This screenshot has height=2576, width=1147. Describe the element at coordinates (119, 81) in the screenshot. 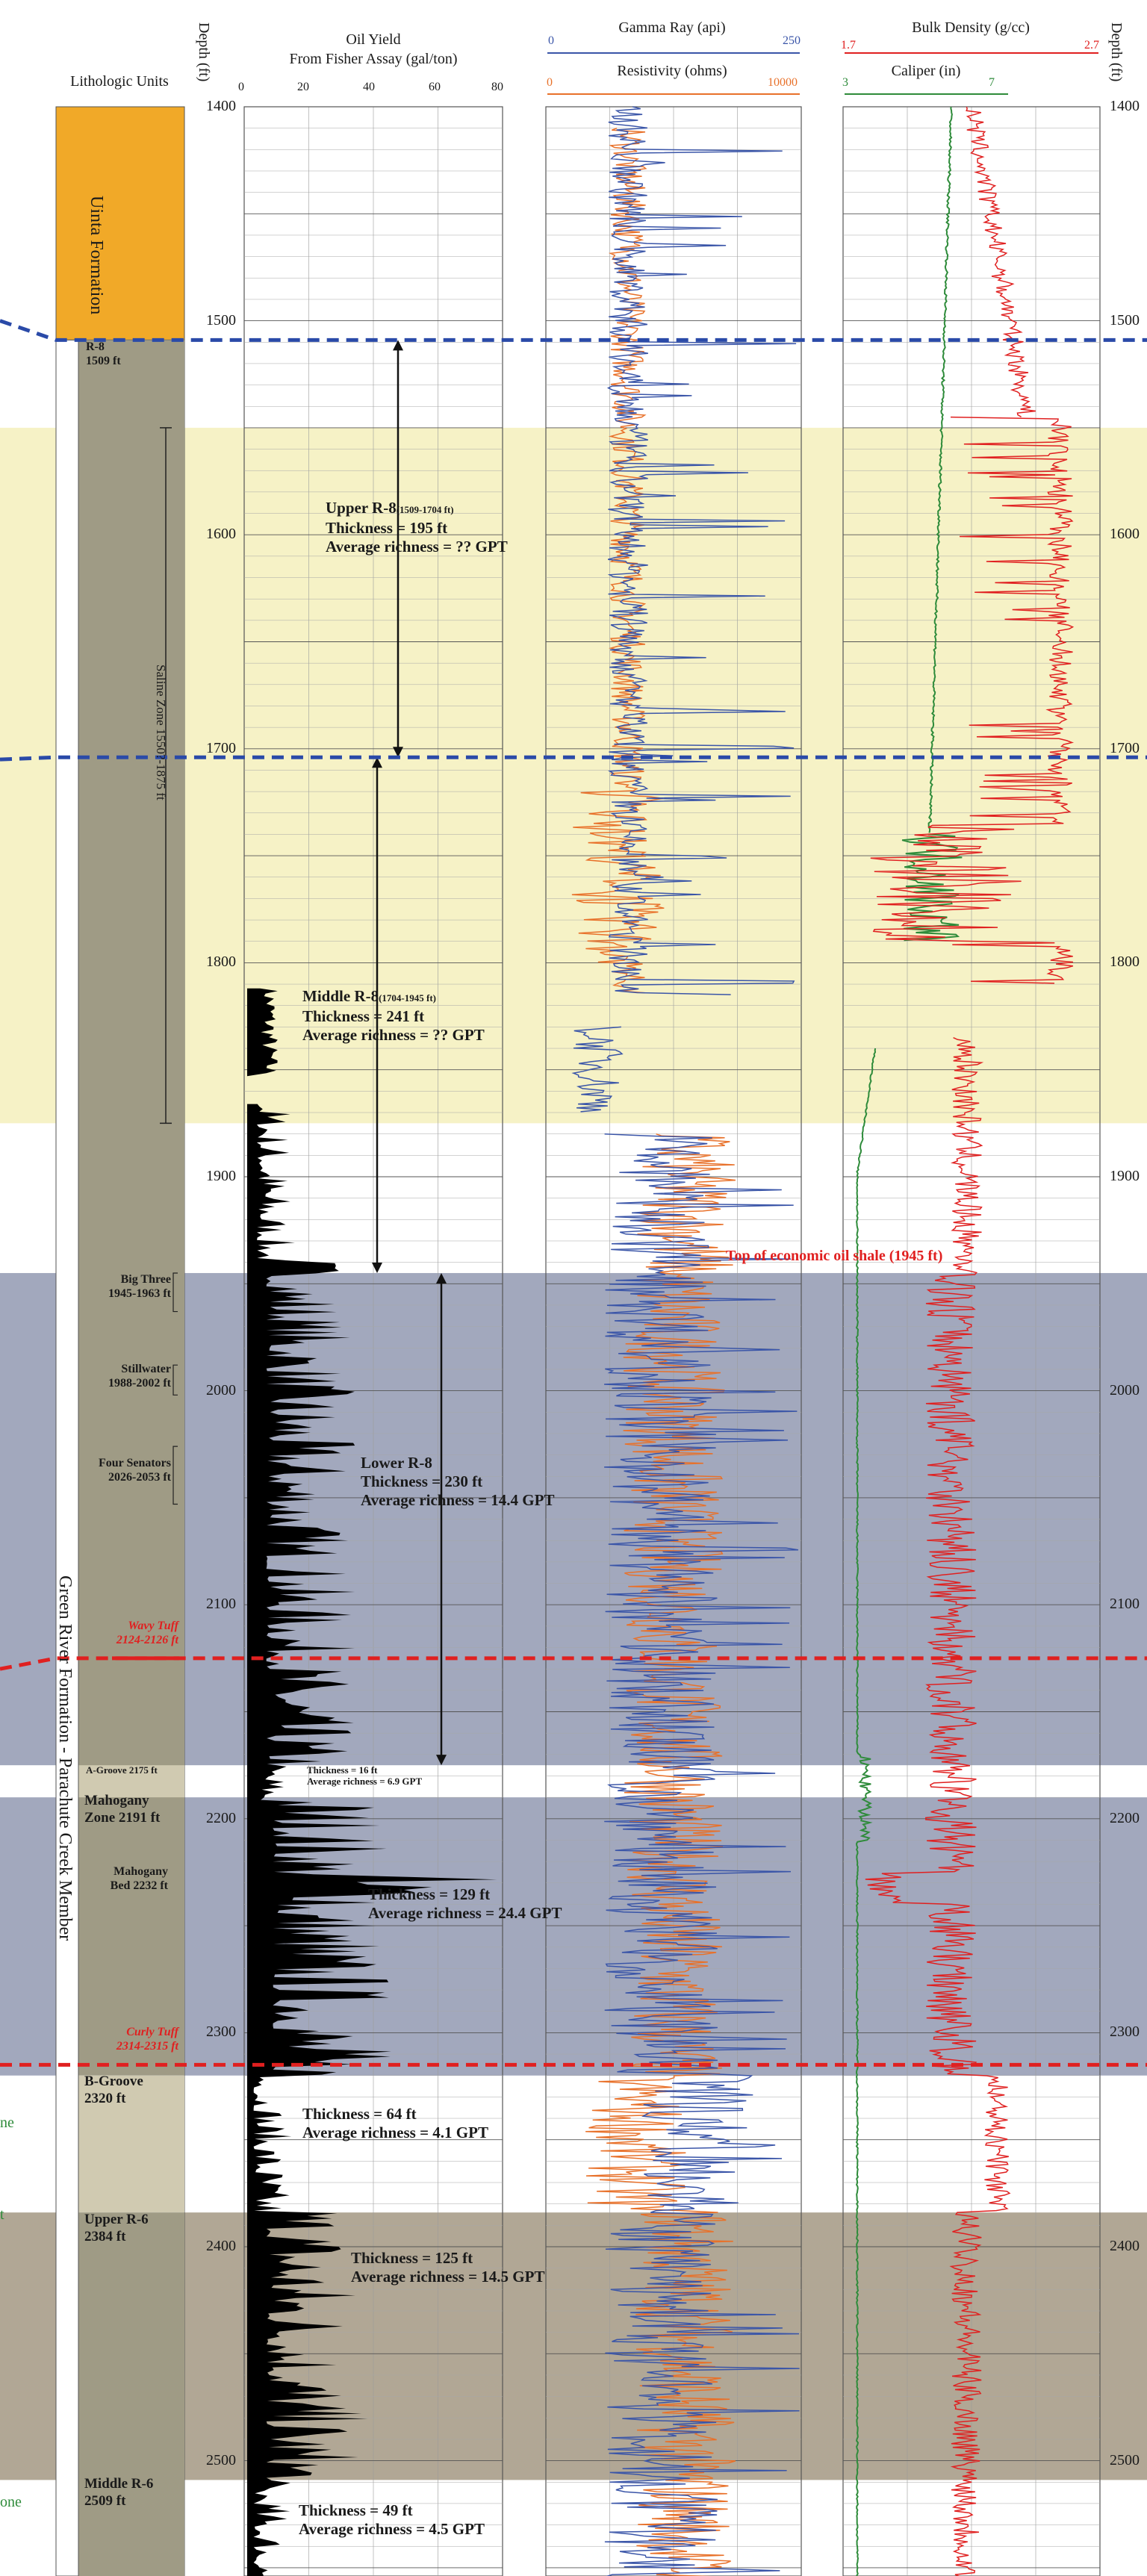

I see `lithologic-units-header: Lithologic Units` at that location.